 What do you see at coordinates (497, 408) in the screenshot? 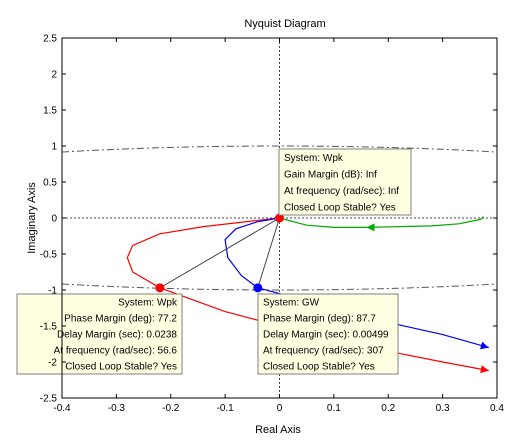
I see `x-tick-label: 0.4` at bounding box center [497, 408].